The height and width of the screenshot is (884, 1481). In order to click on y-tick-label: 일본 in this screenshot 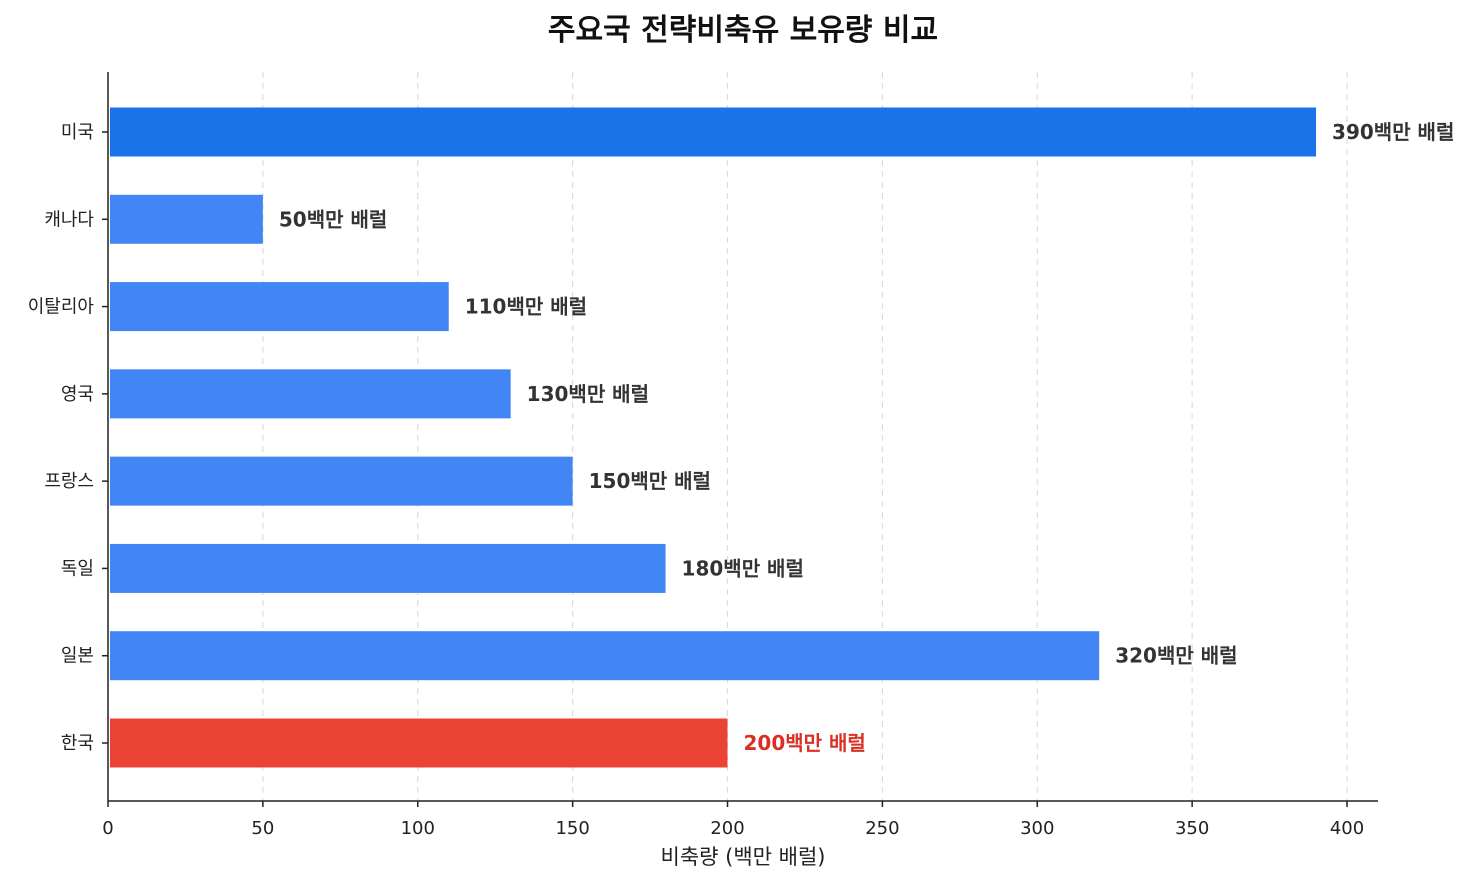, I will do `click(77, 656)`.